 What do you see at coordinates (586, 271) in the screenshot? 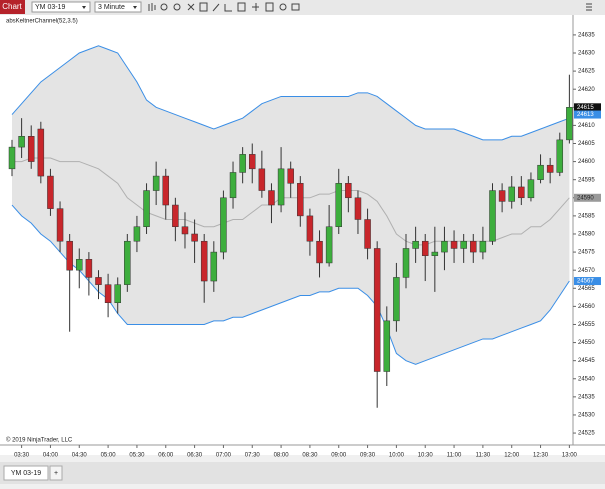
I see `y-tick-label: 24570` at bounding box center [586, 271].